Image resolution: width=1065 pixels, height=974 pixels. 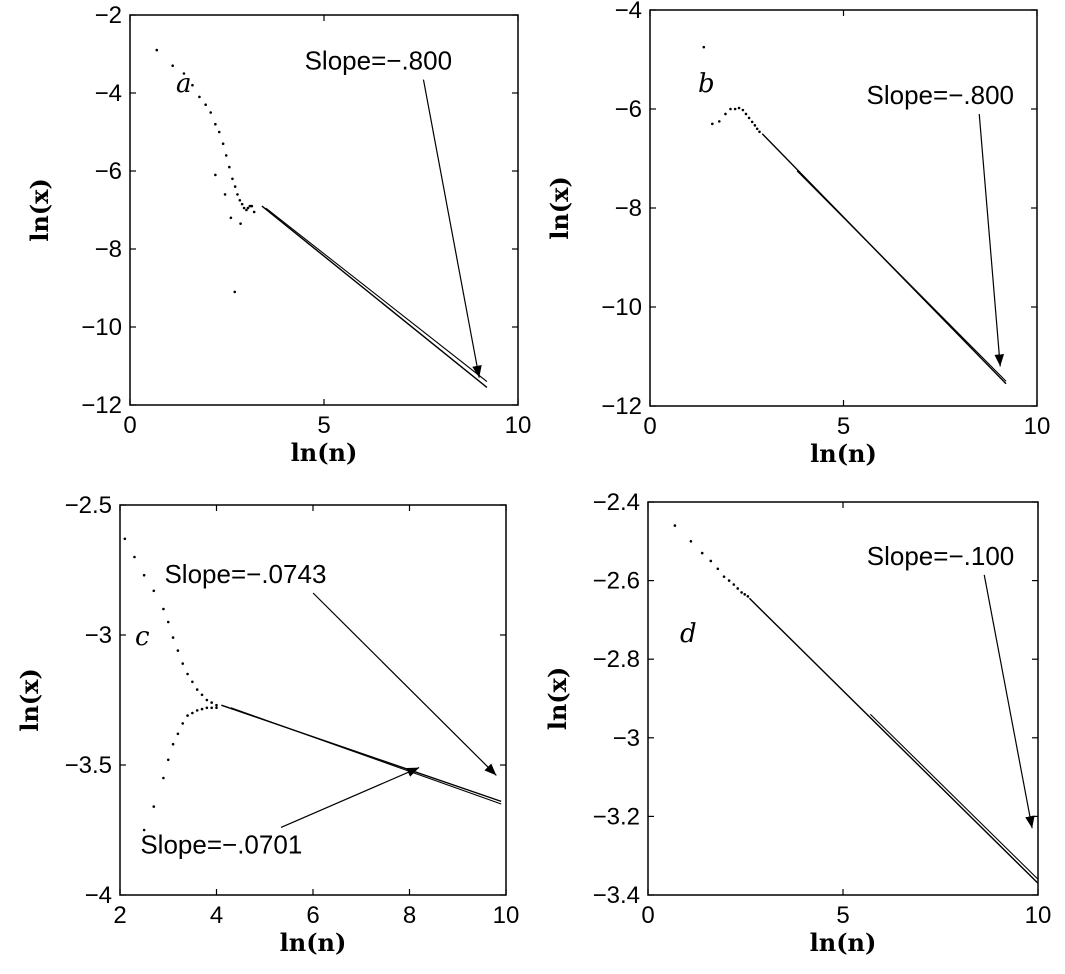 I want to click on y-tick-label: −3, so click(x=98, y=635).